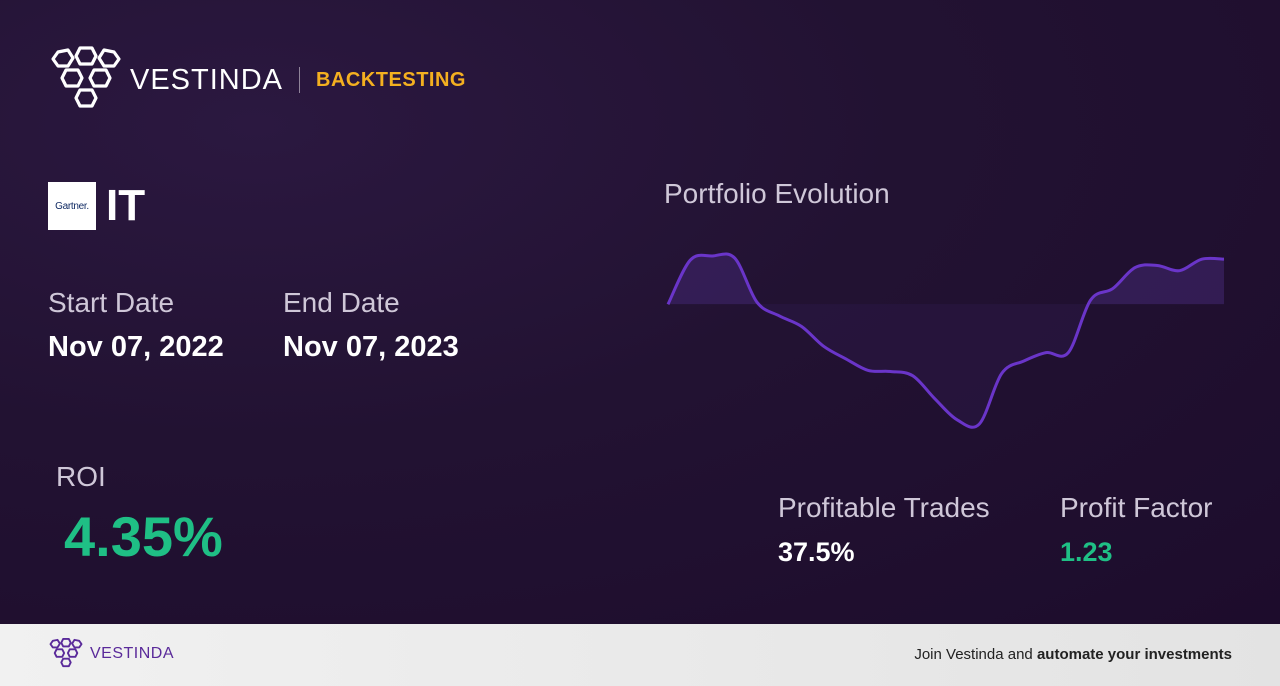 This screenshot has width=1280, height=686. What do you see at coordinates (136, 347) in the screenshot?
I see `start-date-value: Nov 07, 2022` at bounding box center [136, 347].